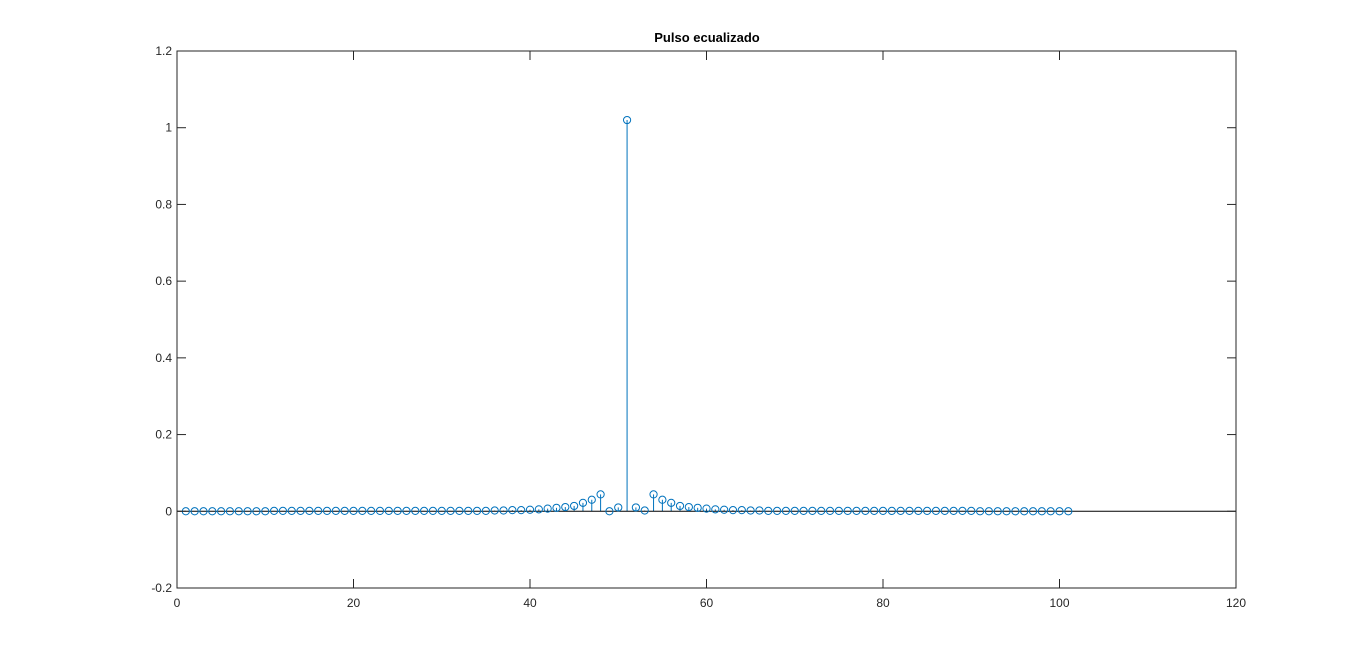 The height and width of the screenshot is (666, 1366). Describe the element at coordinates (707, 603) in the screenshot. I see `x-tick-label: 60` at that location.